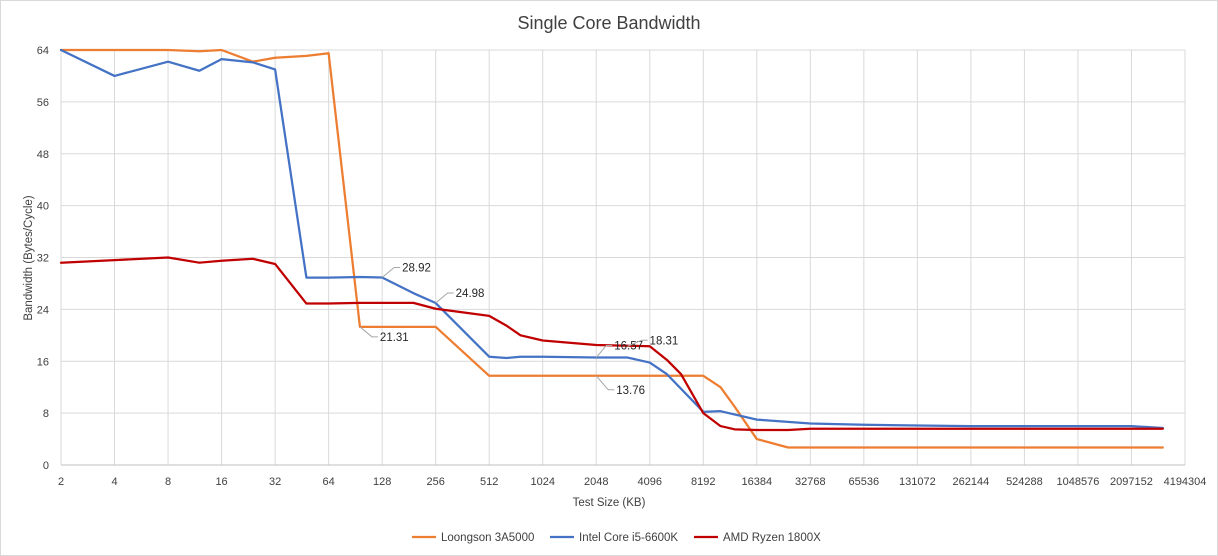  What do you see at coordinates (489, 482) in the screenshot?
I see `x-tick-label: 512` at bounding box center [489, 482].